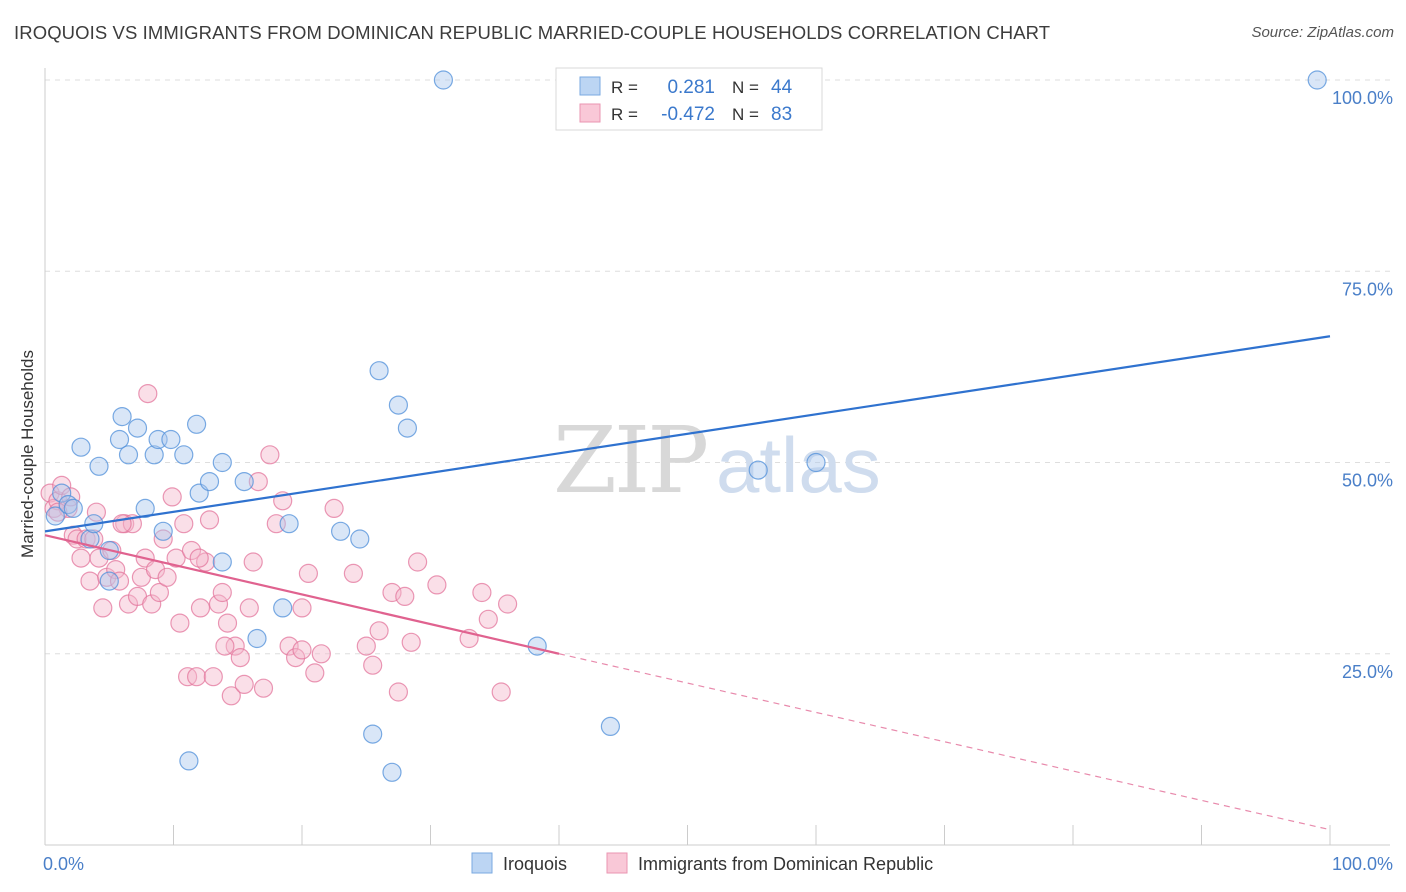 The width and height of the screenshot is (1406, 892). I want to click on y-tick-label-3: 25.0%, so click(1367, 672).